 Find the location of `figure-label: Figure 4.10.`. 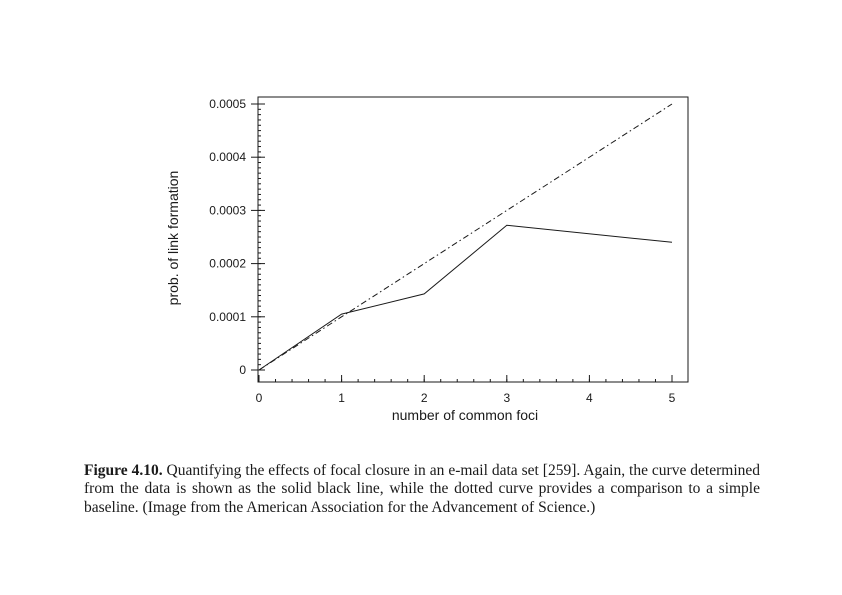

figure-label: Figure 4.10. is located at coordinates (123, 470).